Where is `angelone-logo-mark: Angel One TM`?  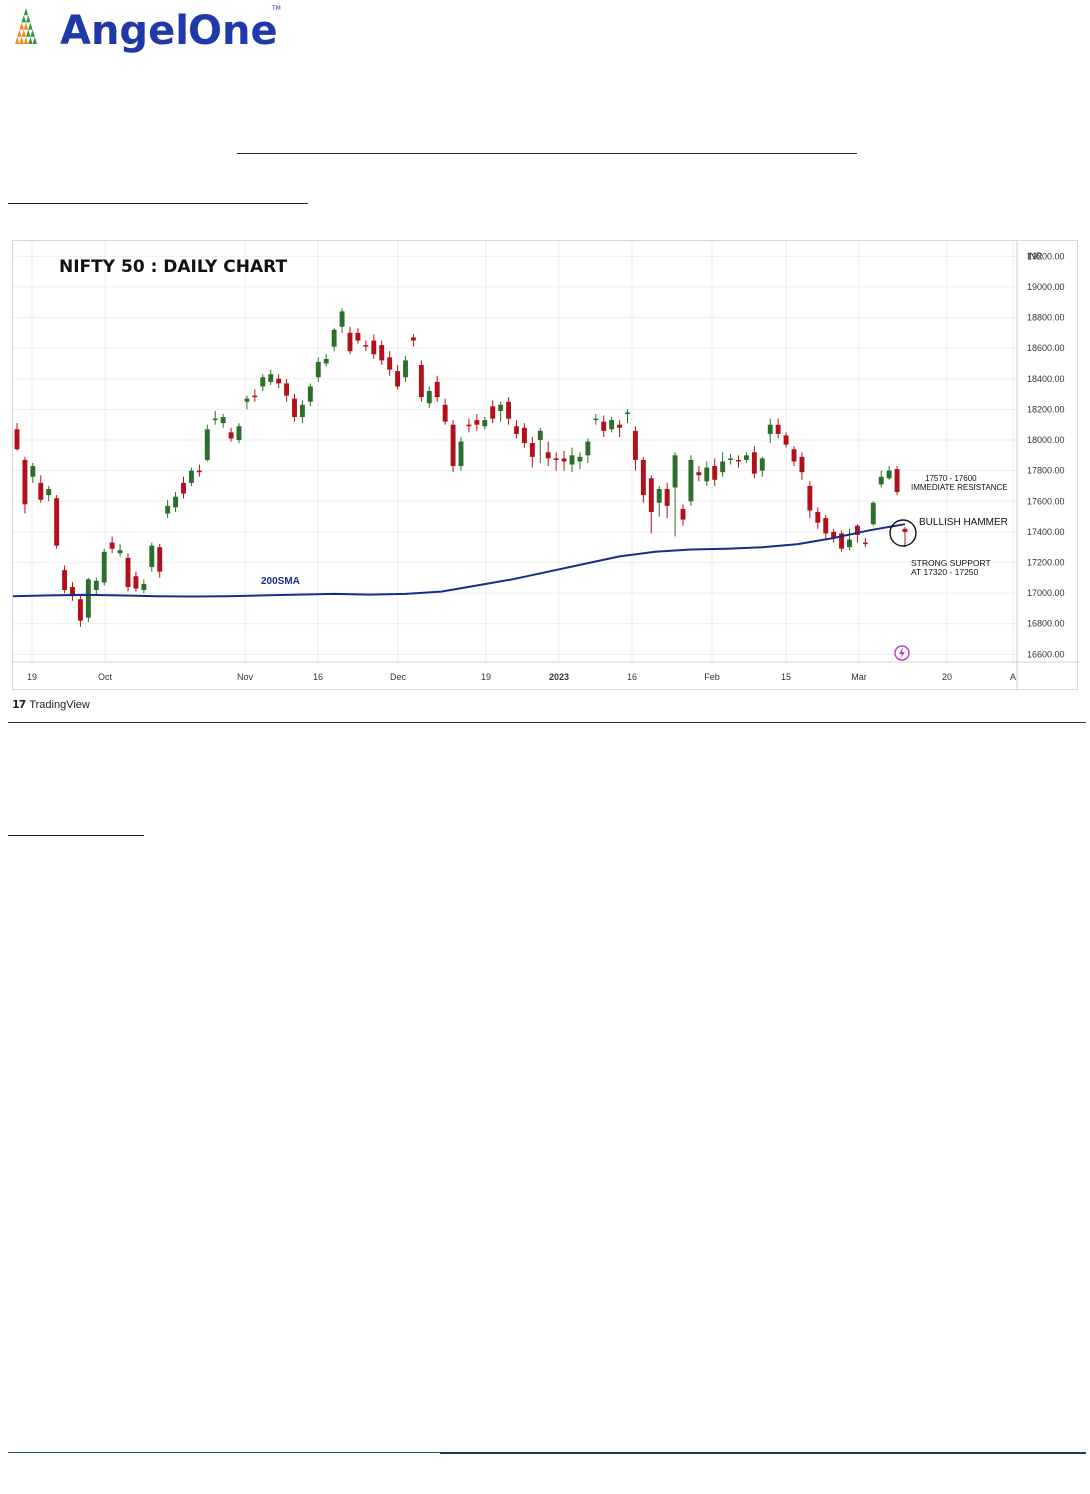 angelone-logo-mark: Angel One TM is located at coordinates (143, 29).